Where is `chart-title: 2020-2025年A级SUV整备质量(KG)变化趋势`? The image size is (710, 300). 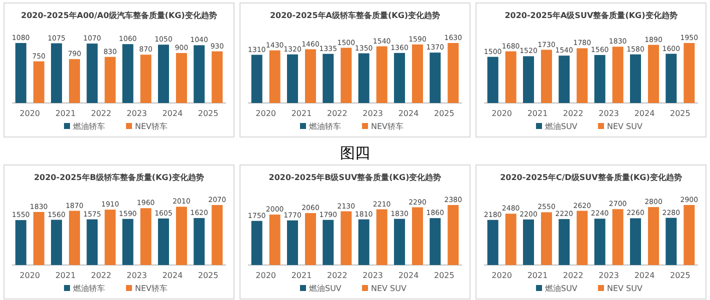 chart-title: 2020-2025年A级SUV整备质量(KG)变化趋势 is located at coordinates (591, 15).